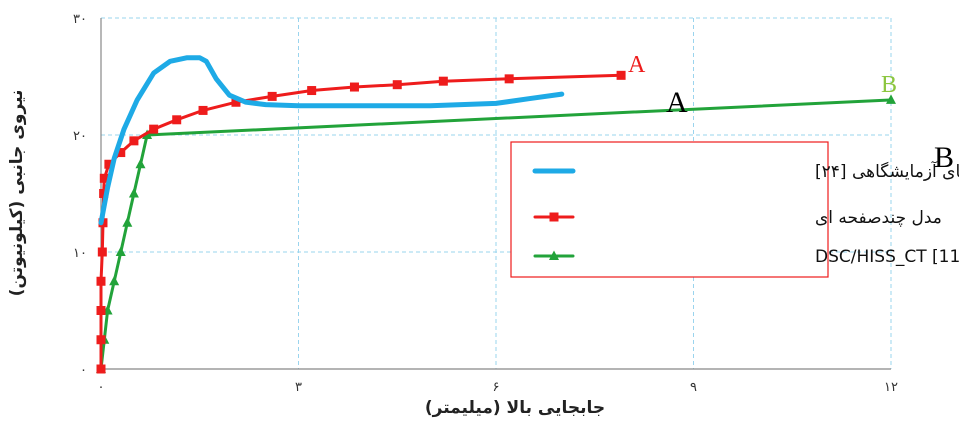  I want to click on x-tick-label: ۹, so click(693, 387).